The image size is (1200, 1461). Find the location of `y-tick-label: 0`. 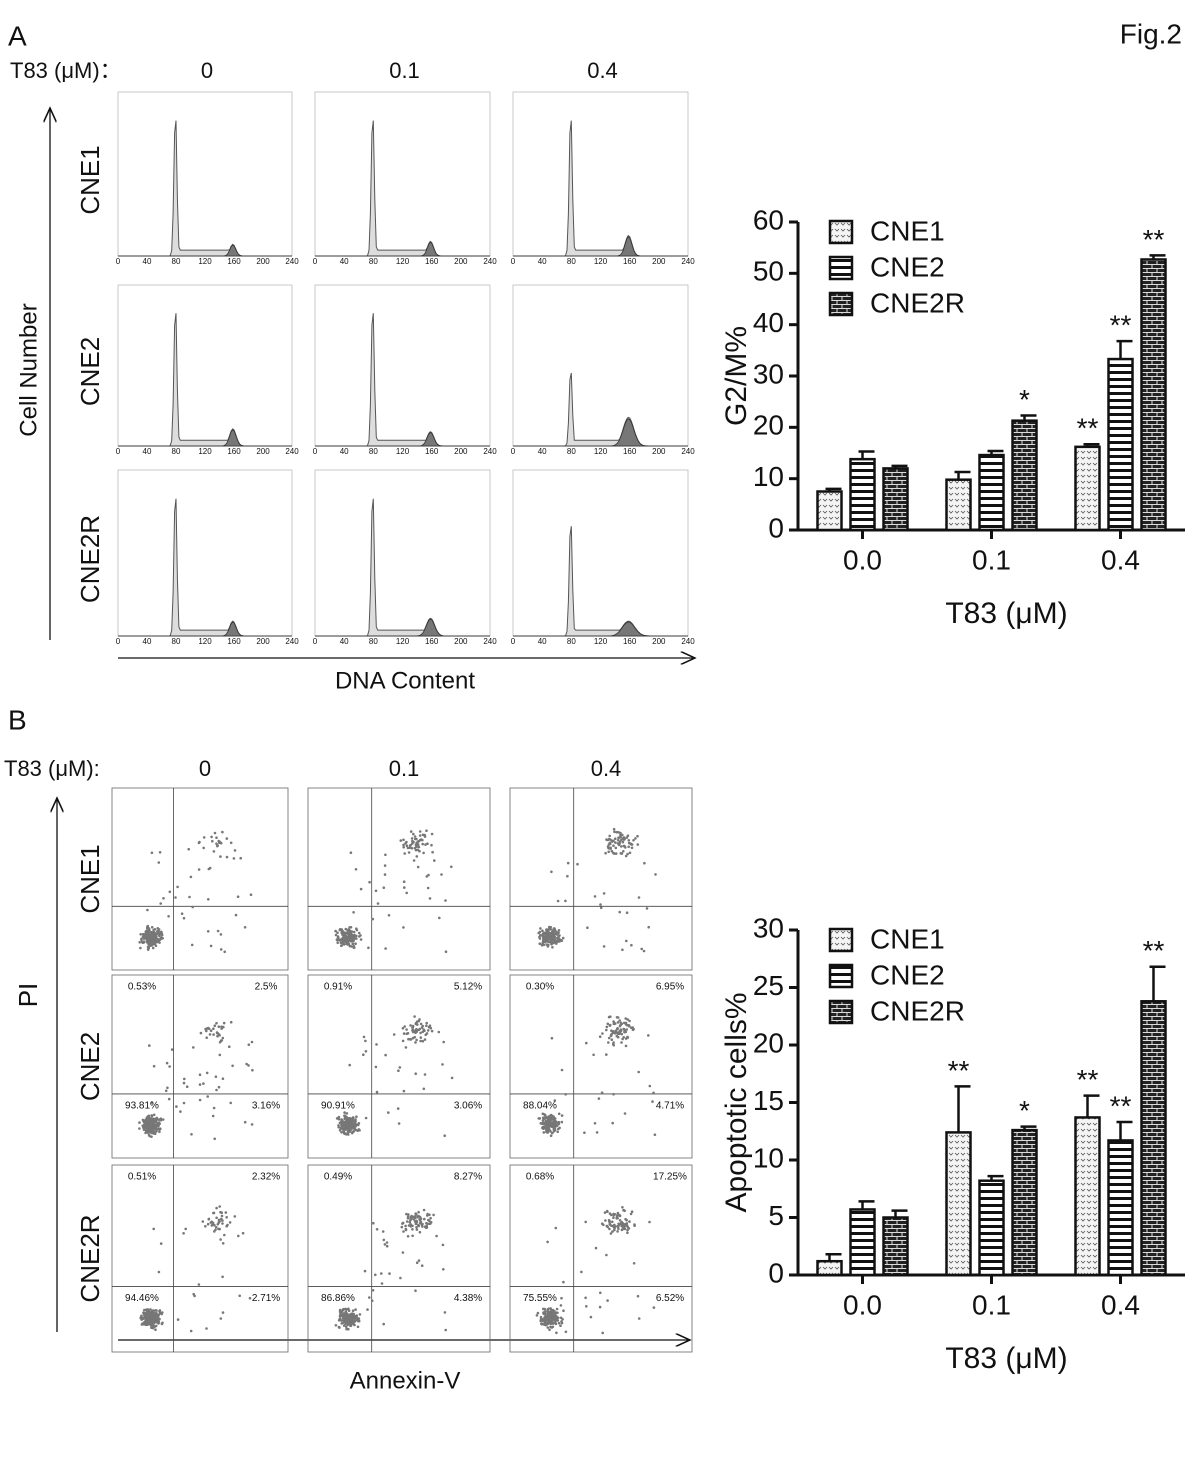

y-tick-label: 0 is located at coordinates (776, 527).